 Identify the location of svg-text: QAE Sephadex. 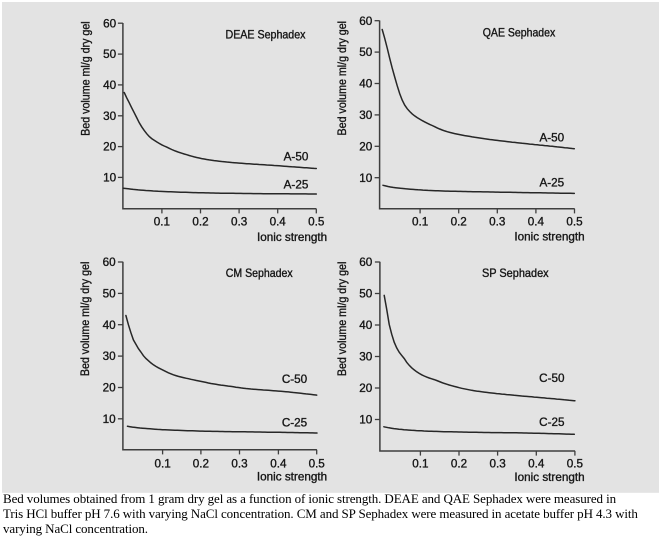
(519, 33).